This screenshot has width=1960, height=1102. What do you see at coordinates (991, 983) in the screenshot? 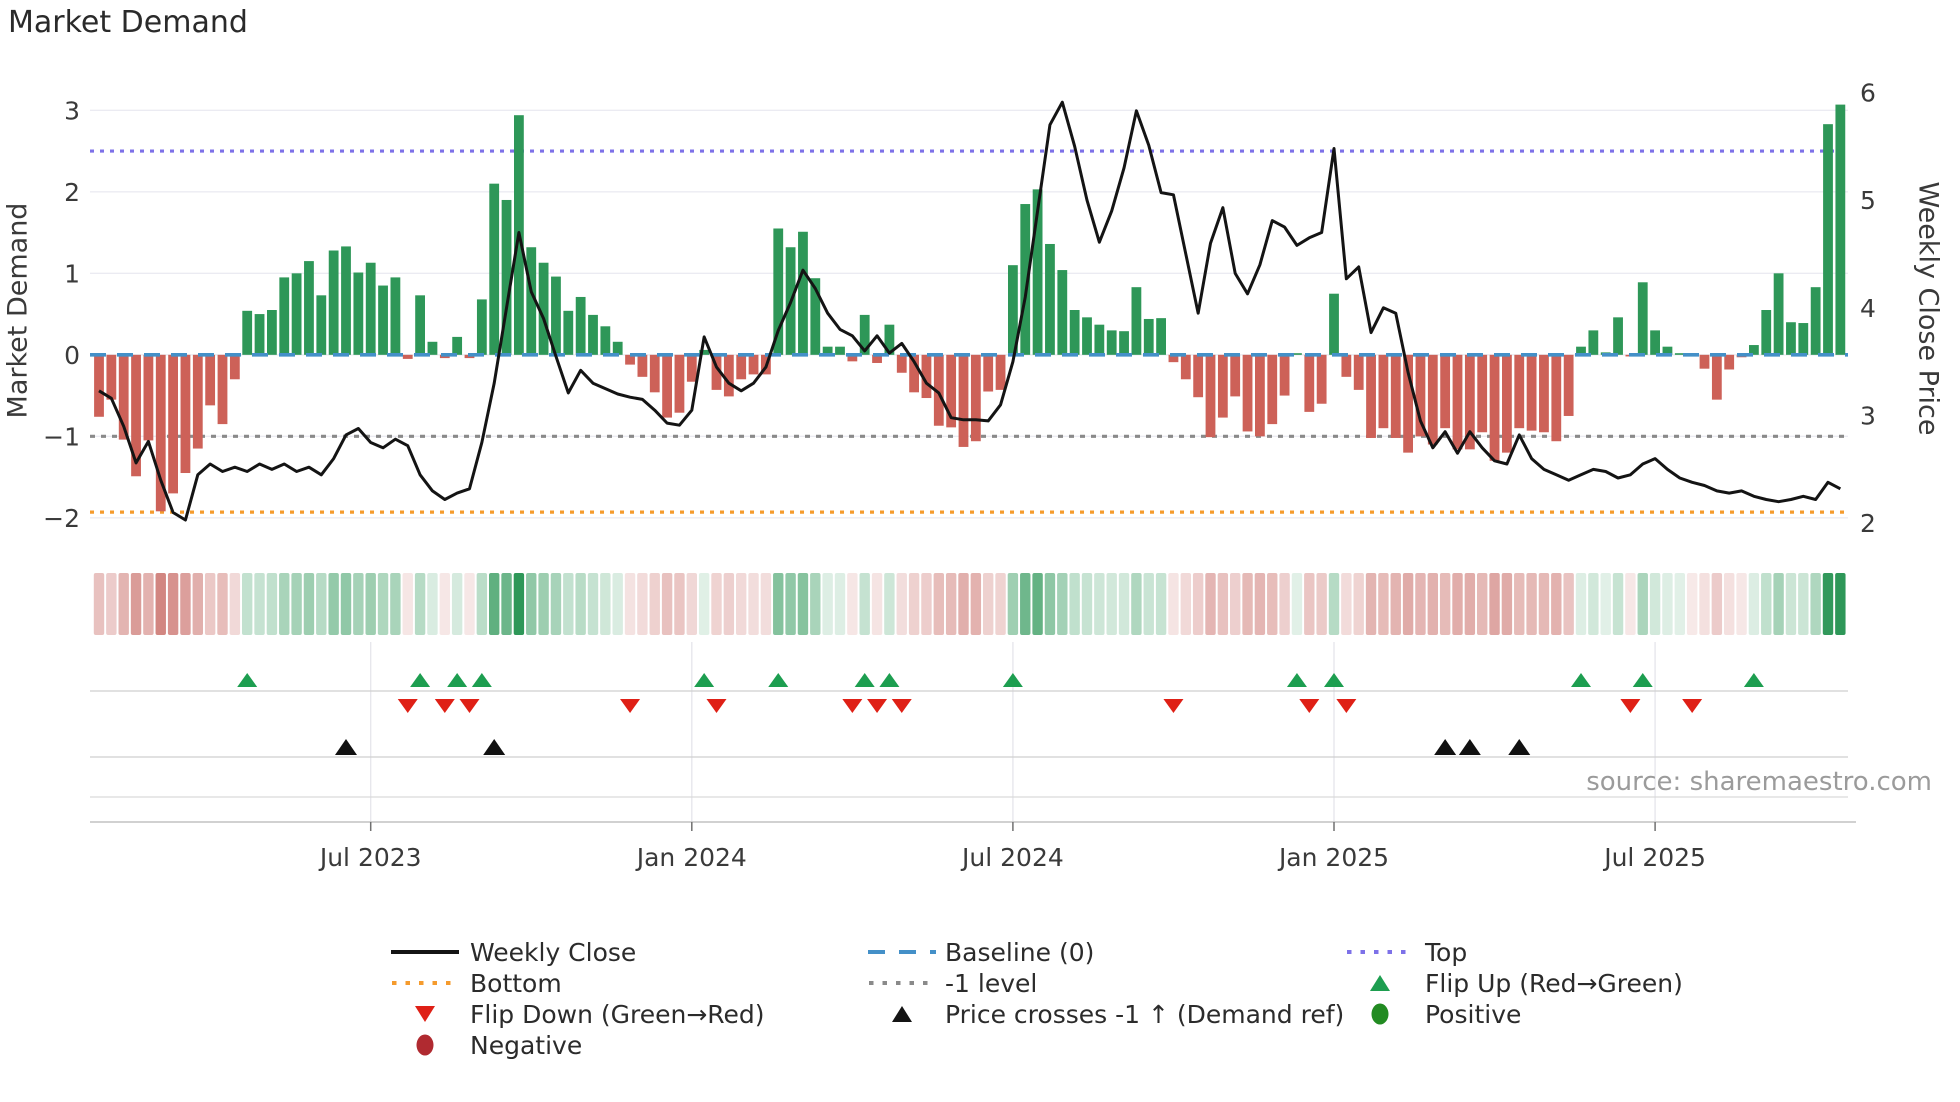
I see `legend-label: -1 level` at bounding box center [991, 983].